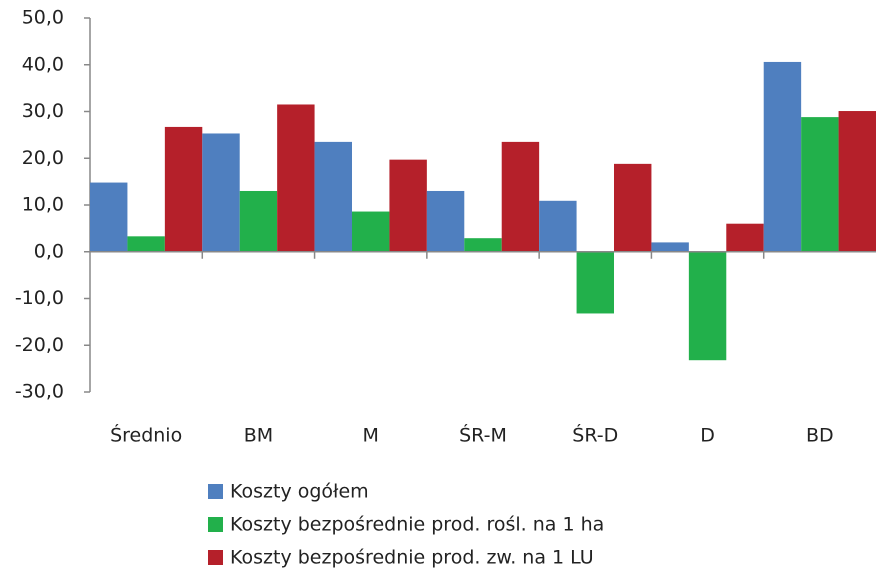 The height and width of the screenshot is (572, 876). I want to click on x-tick-label: ŚR-D, so click(595, 435).